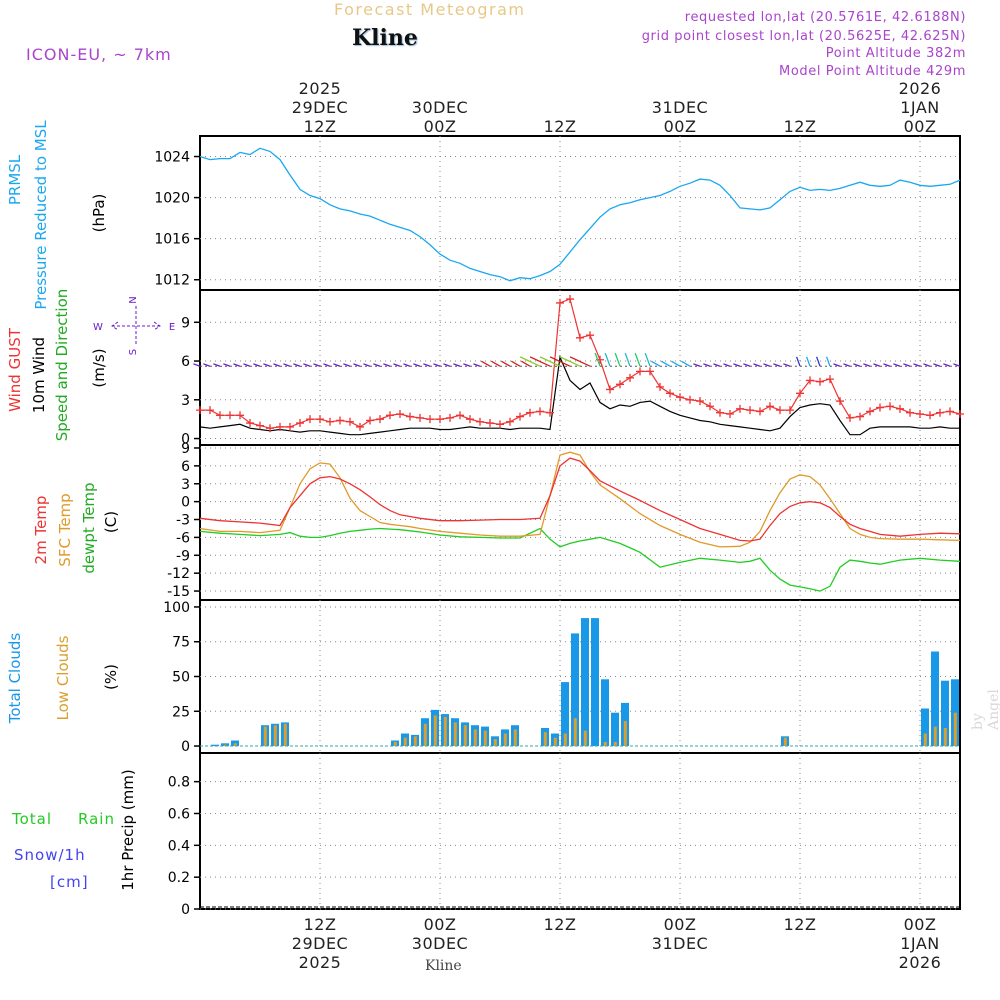 Image resolution: width=1000 pixels, height=1000 pixels. What do you see at coordinates (320, 924) in the screenshot?
I see `bottom-time-label: 12Z` at bounding box center [320, 924].